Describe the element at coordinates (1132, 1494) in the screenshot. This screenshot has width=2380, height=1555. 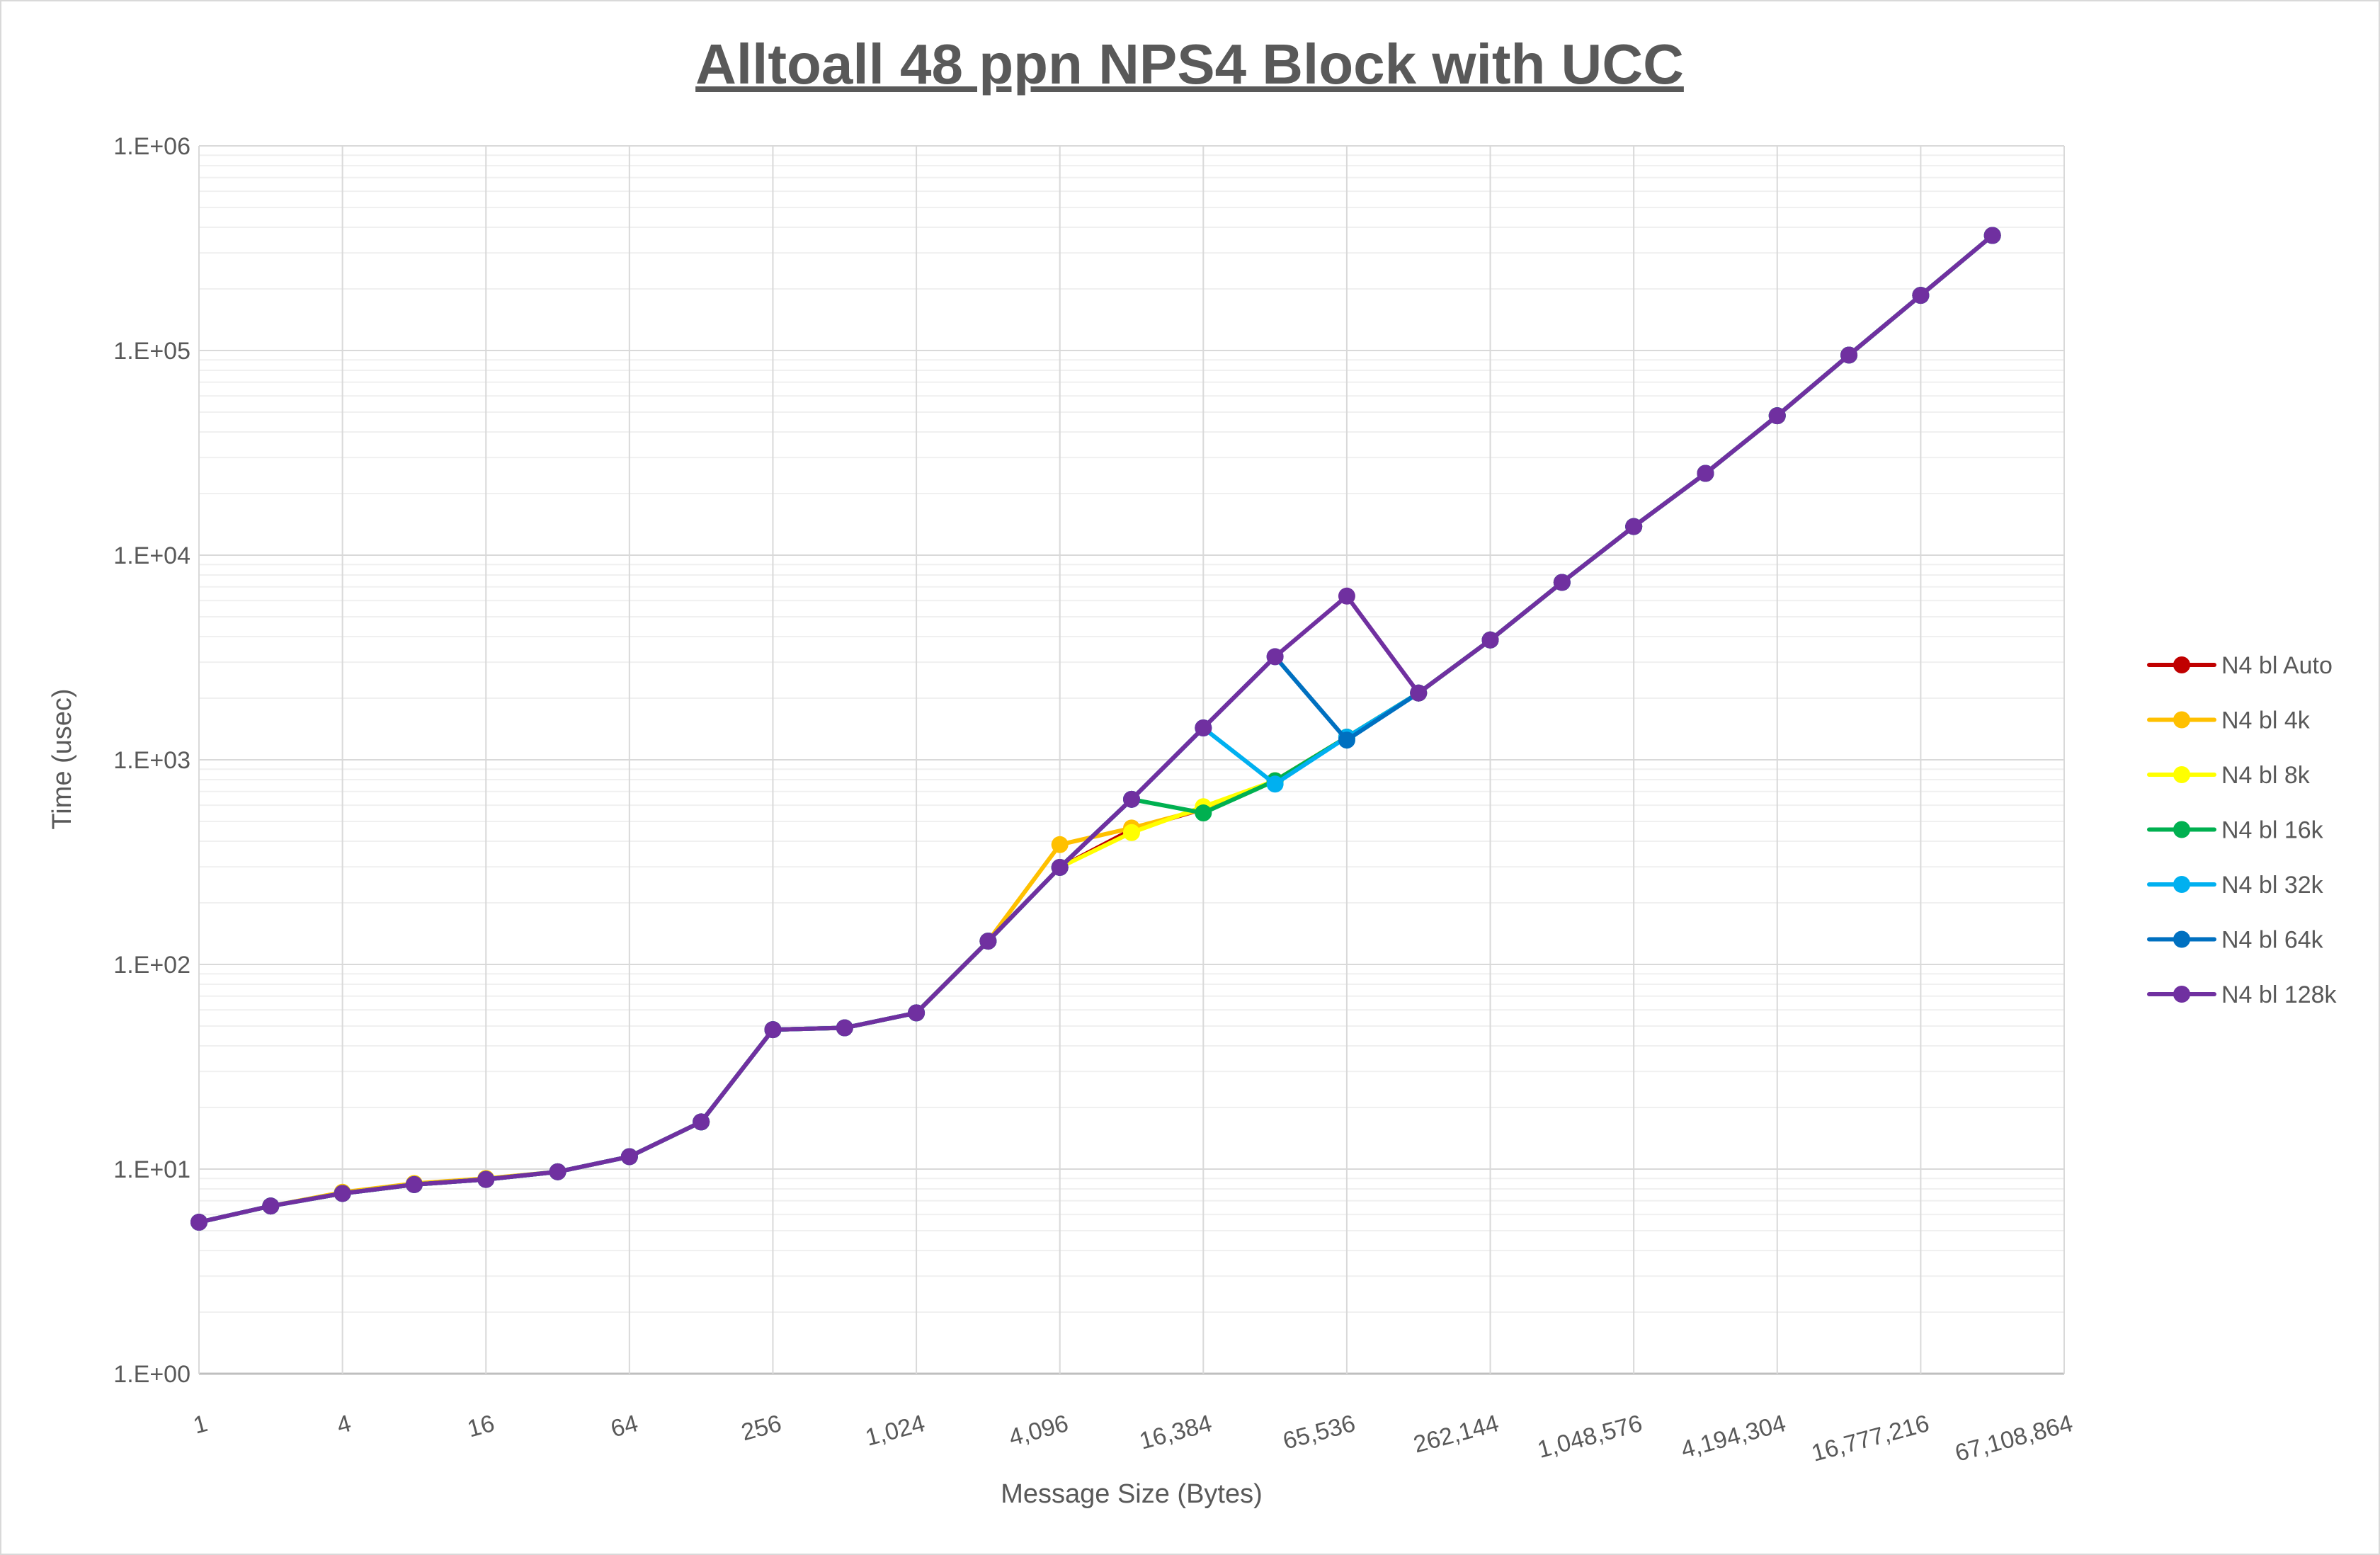
I see `x-axis-label: Message Size (Bytes)` at that location.